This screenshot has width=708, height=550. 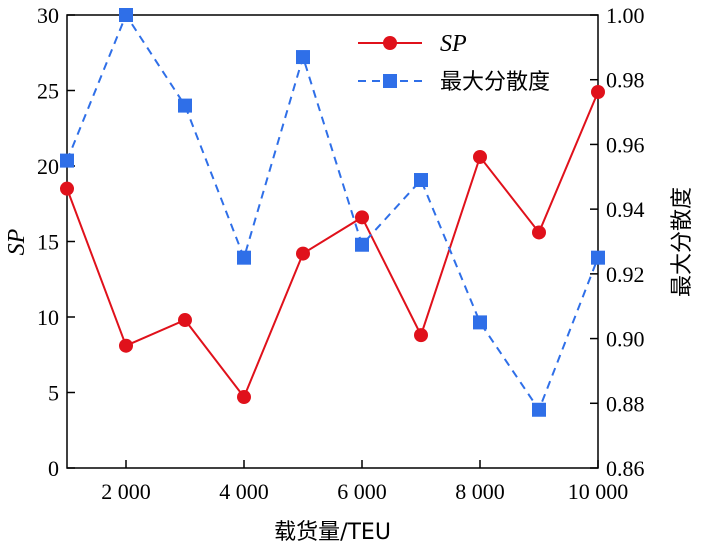 I want to click on right-y-tick-label: 0.98, so click(x=625, y=80).